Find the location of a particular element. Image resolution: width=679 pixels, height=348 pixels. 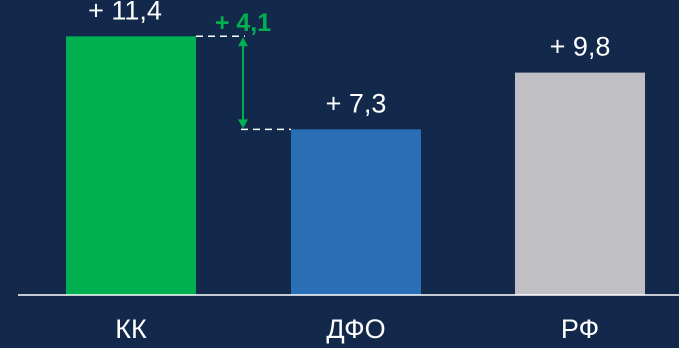

value-label-2: + 7,3 is located at coordinates (356, 103).